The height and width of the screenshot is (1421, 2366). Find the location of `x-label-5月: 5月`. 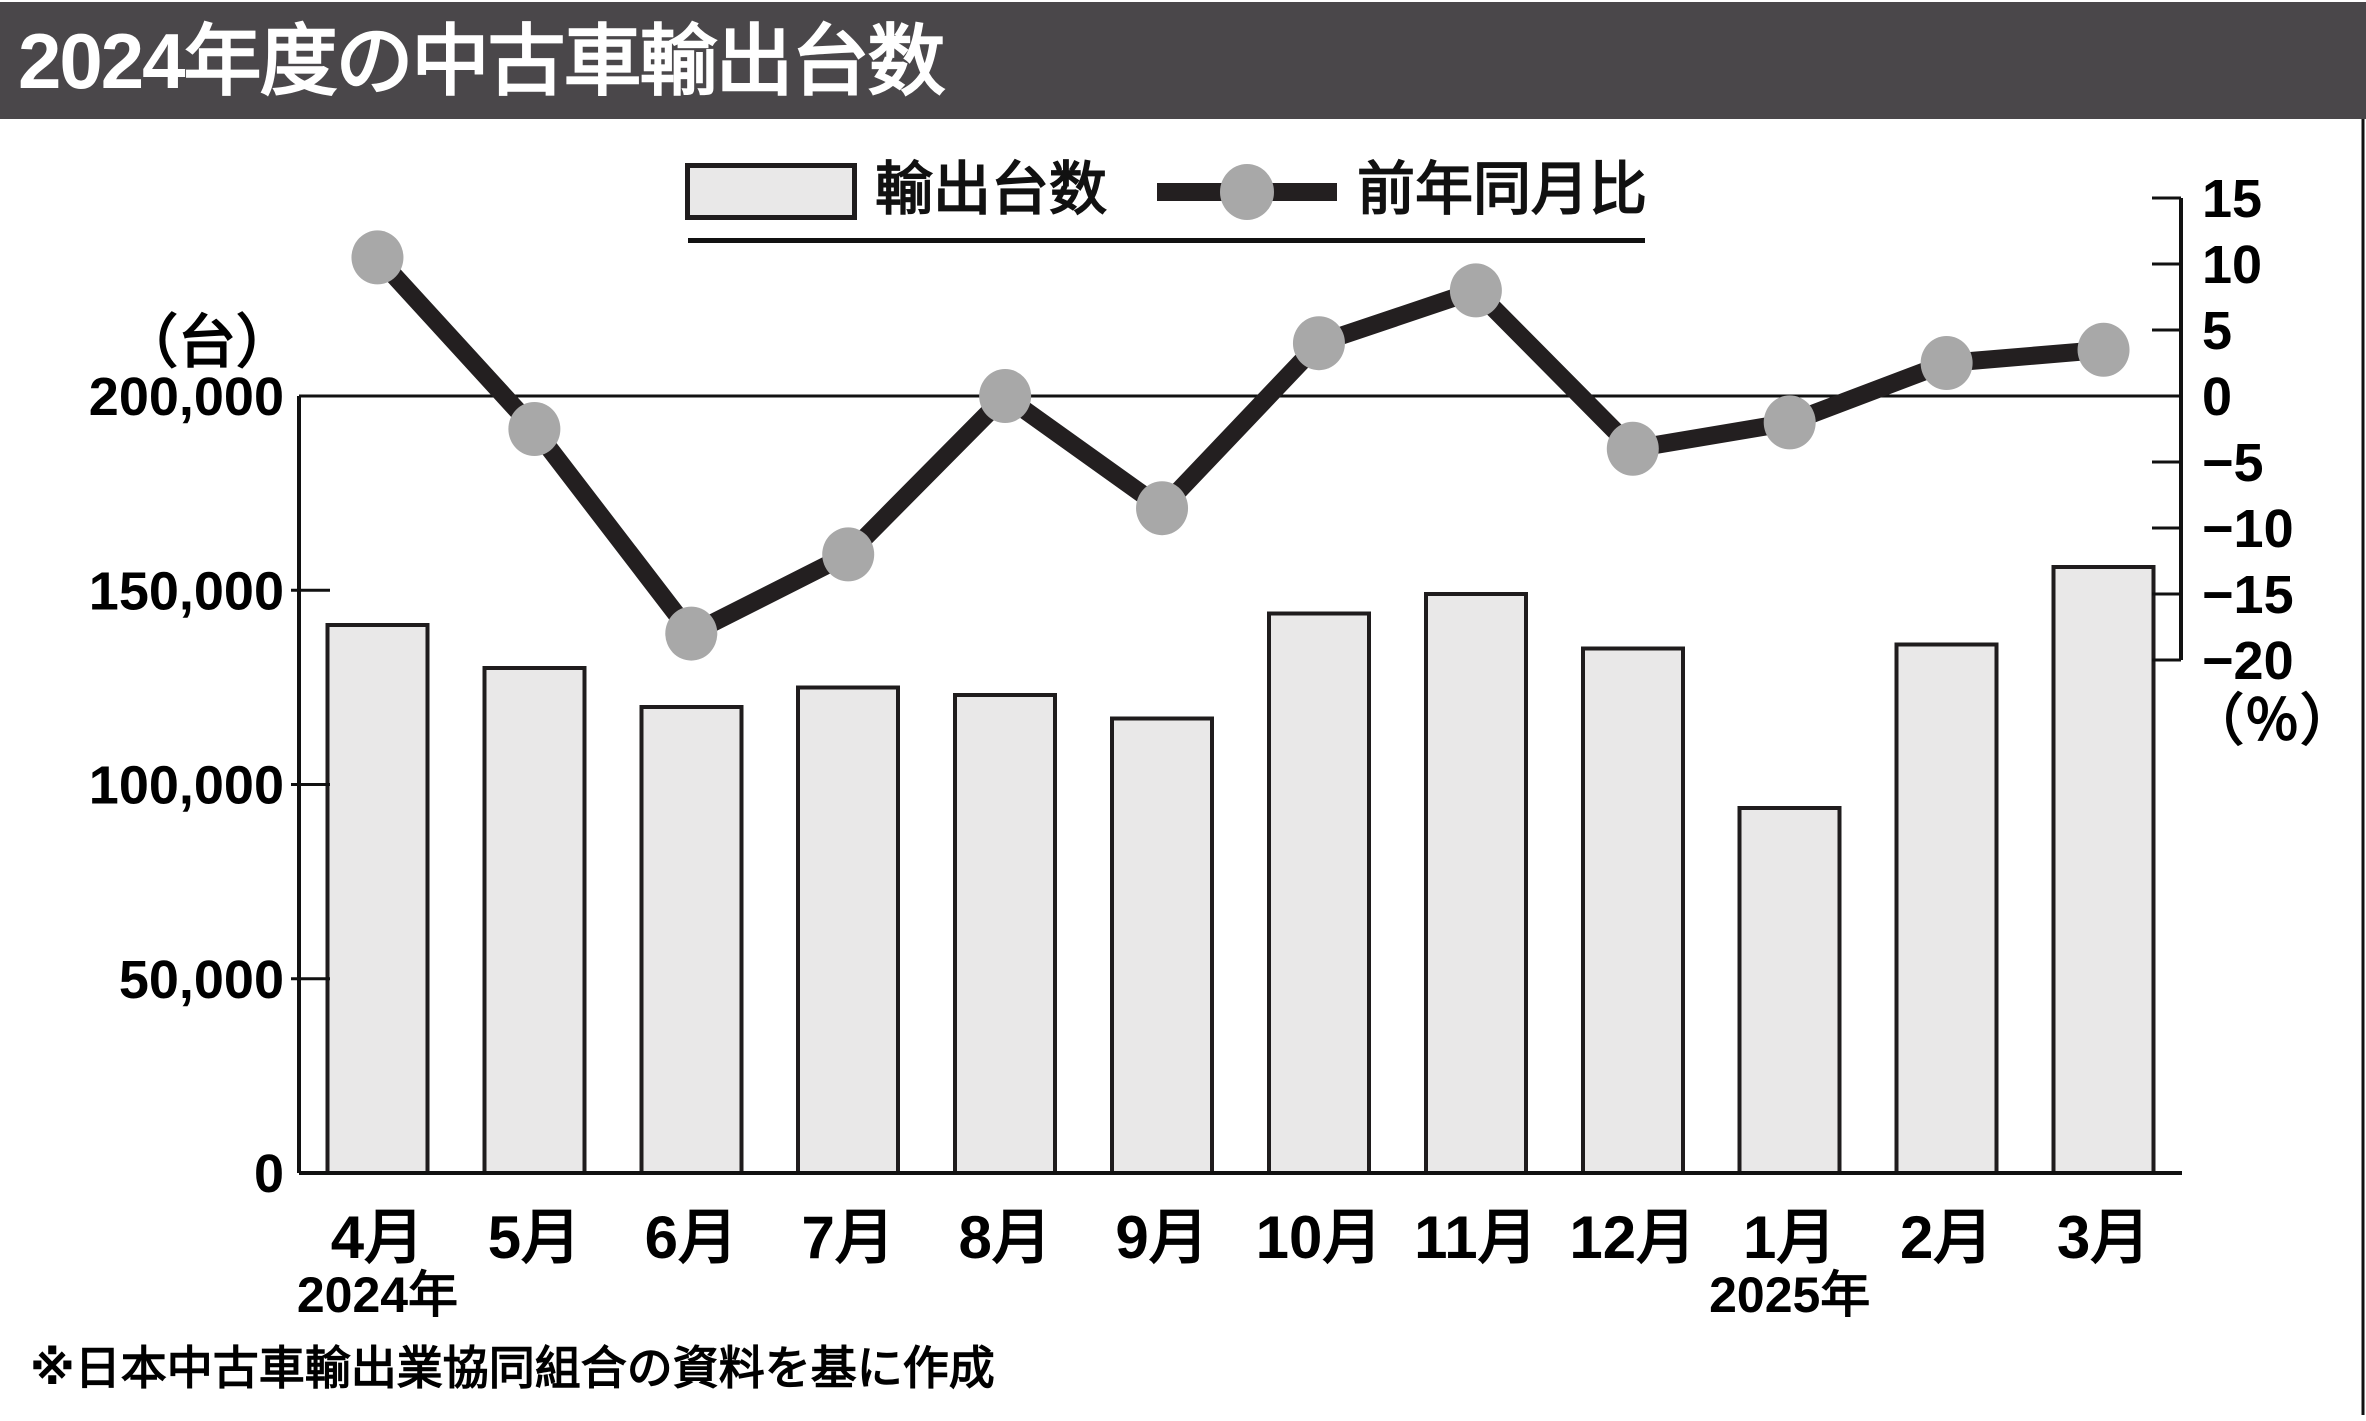

x-label-5月: 5月 is located at coordinates (534, 1237).